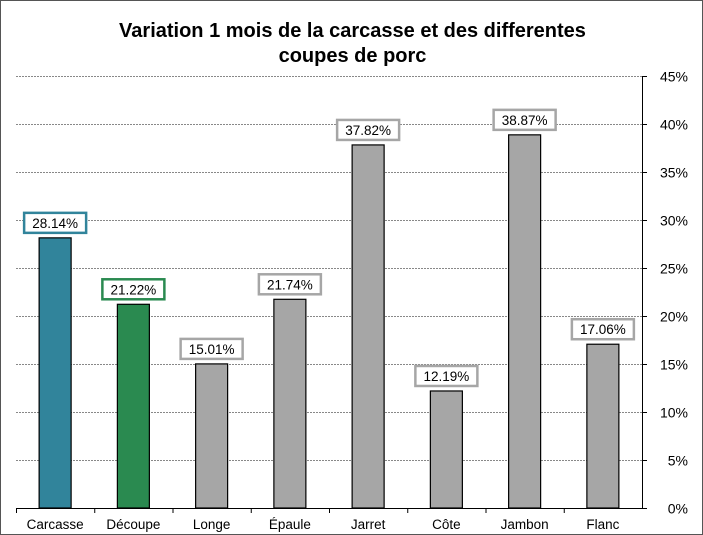  Describe the element at coordinates (674, 365) in the screenshot. I see `y-tick-label: 15%` at that location.